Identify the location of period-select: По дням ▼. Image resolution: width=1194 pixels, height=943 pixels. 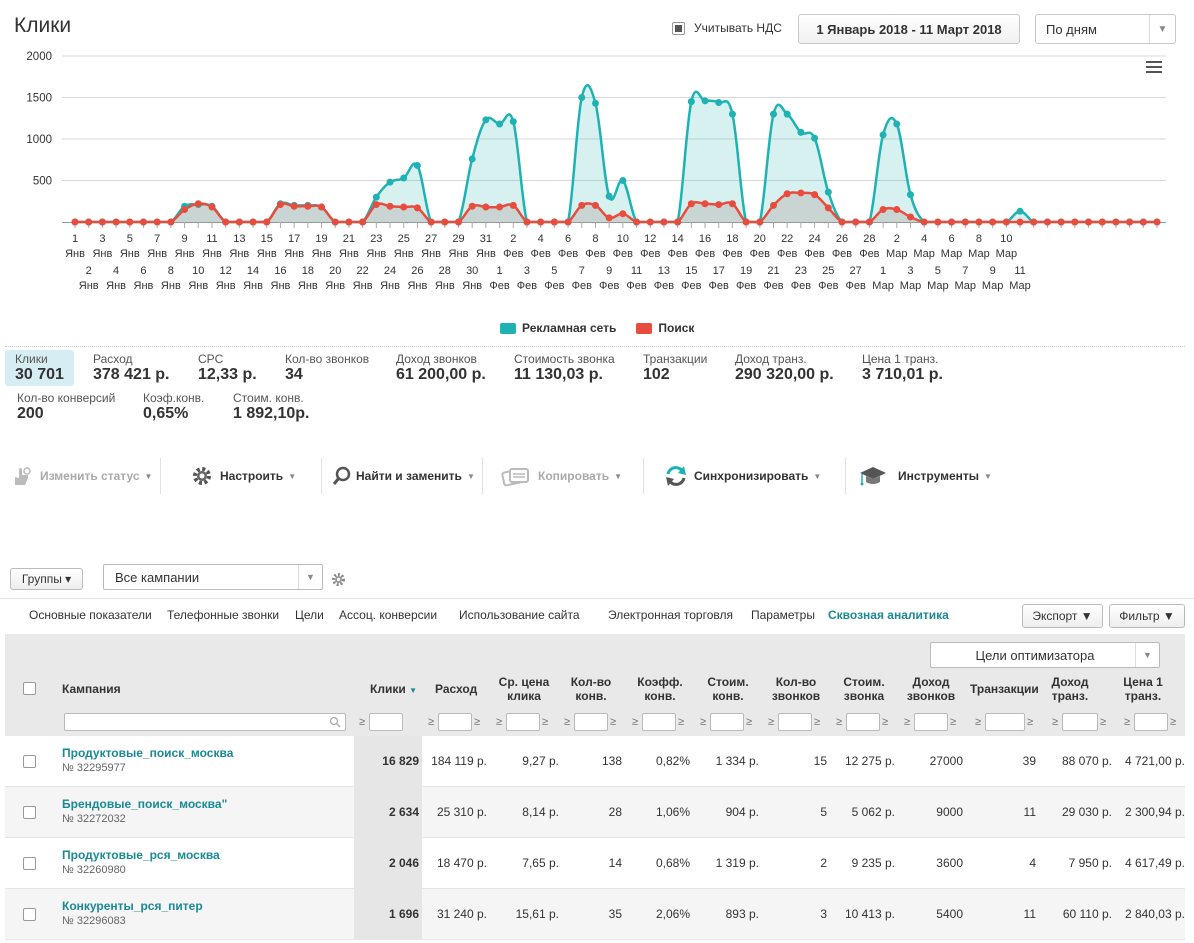
(1105, 29).